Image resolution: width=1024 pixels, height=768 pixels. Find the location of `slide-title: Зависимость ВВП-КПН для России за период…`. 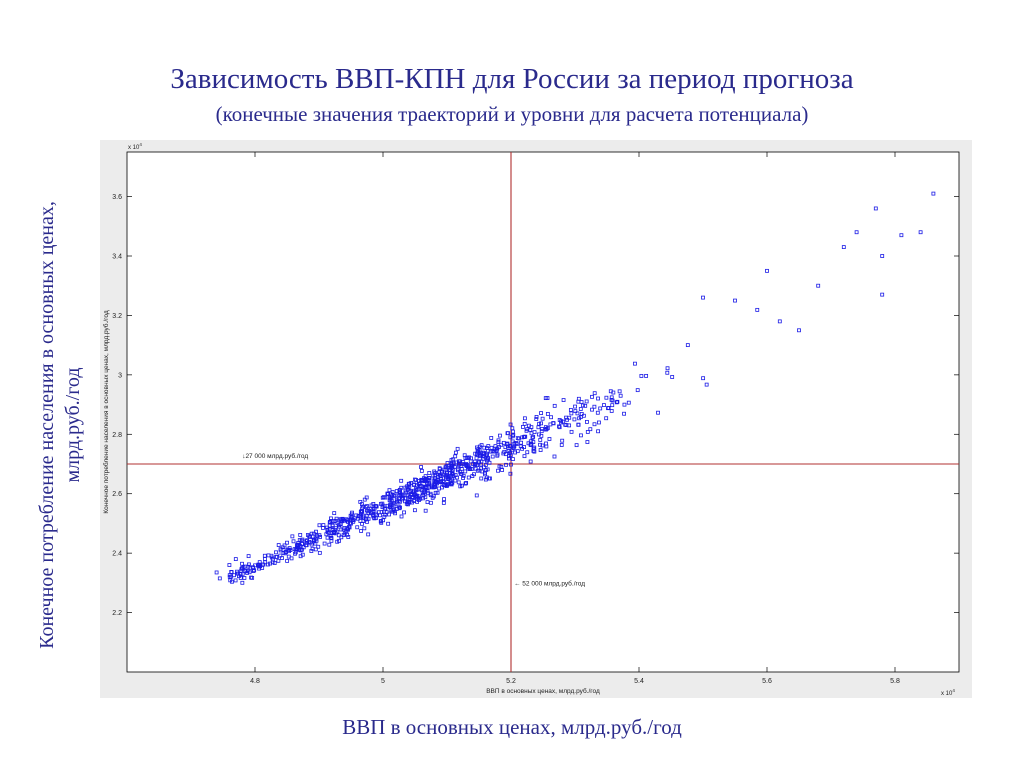

slide-title: Зависимость ВВП-КПН для России за период… is located at coordinates (512, 79).